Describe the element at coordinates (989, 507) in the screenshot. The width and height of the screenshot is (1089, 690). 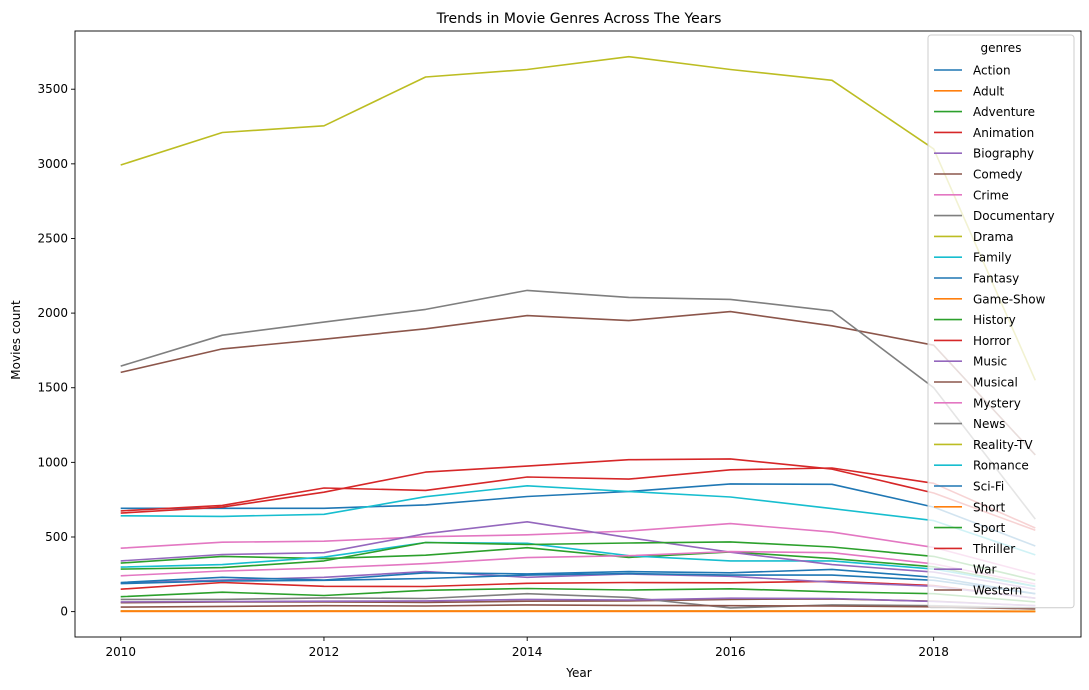
I see `legend-entry-short: Short` at that location.